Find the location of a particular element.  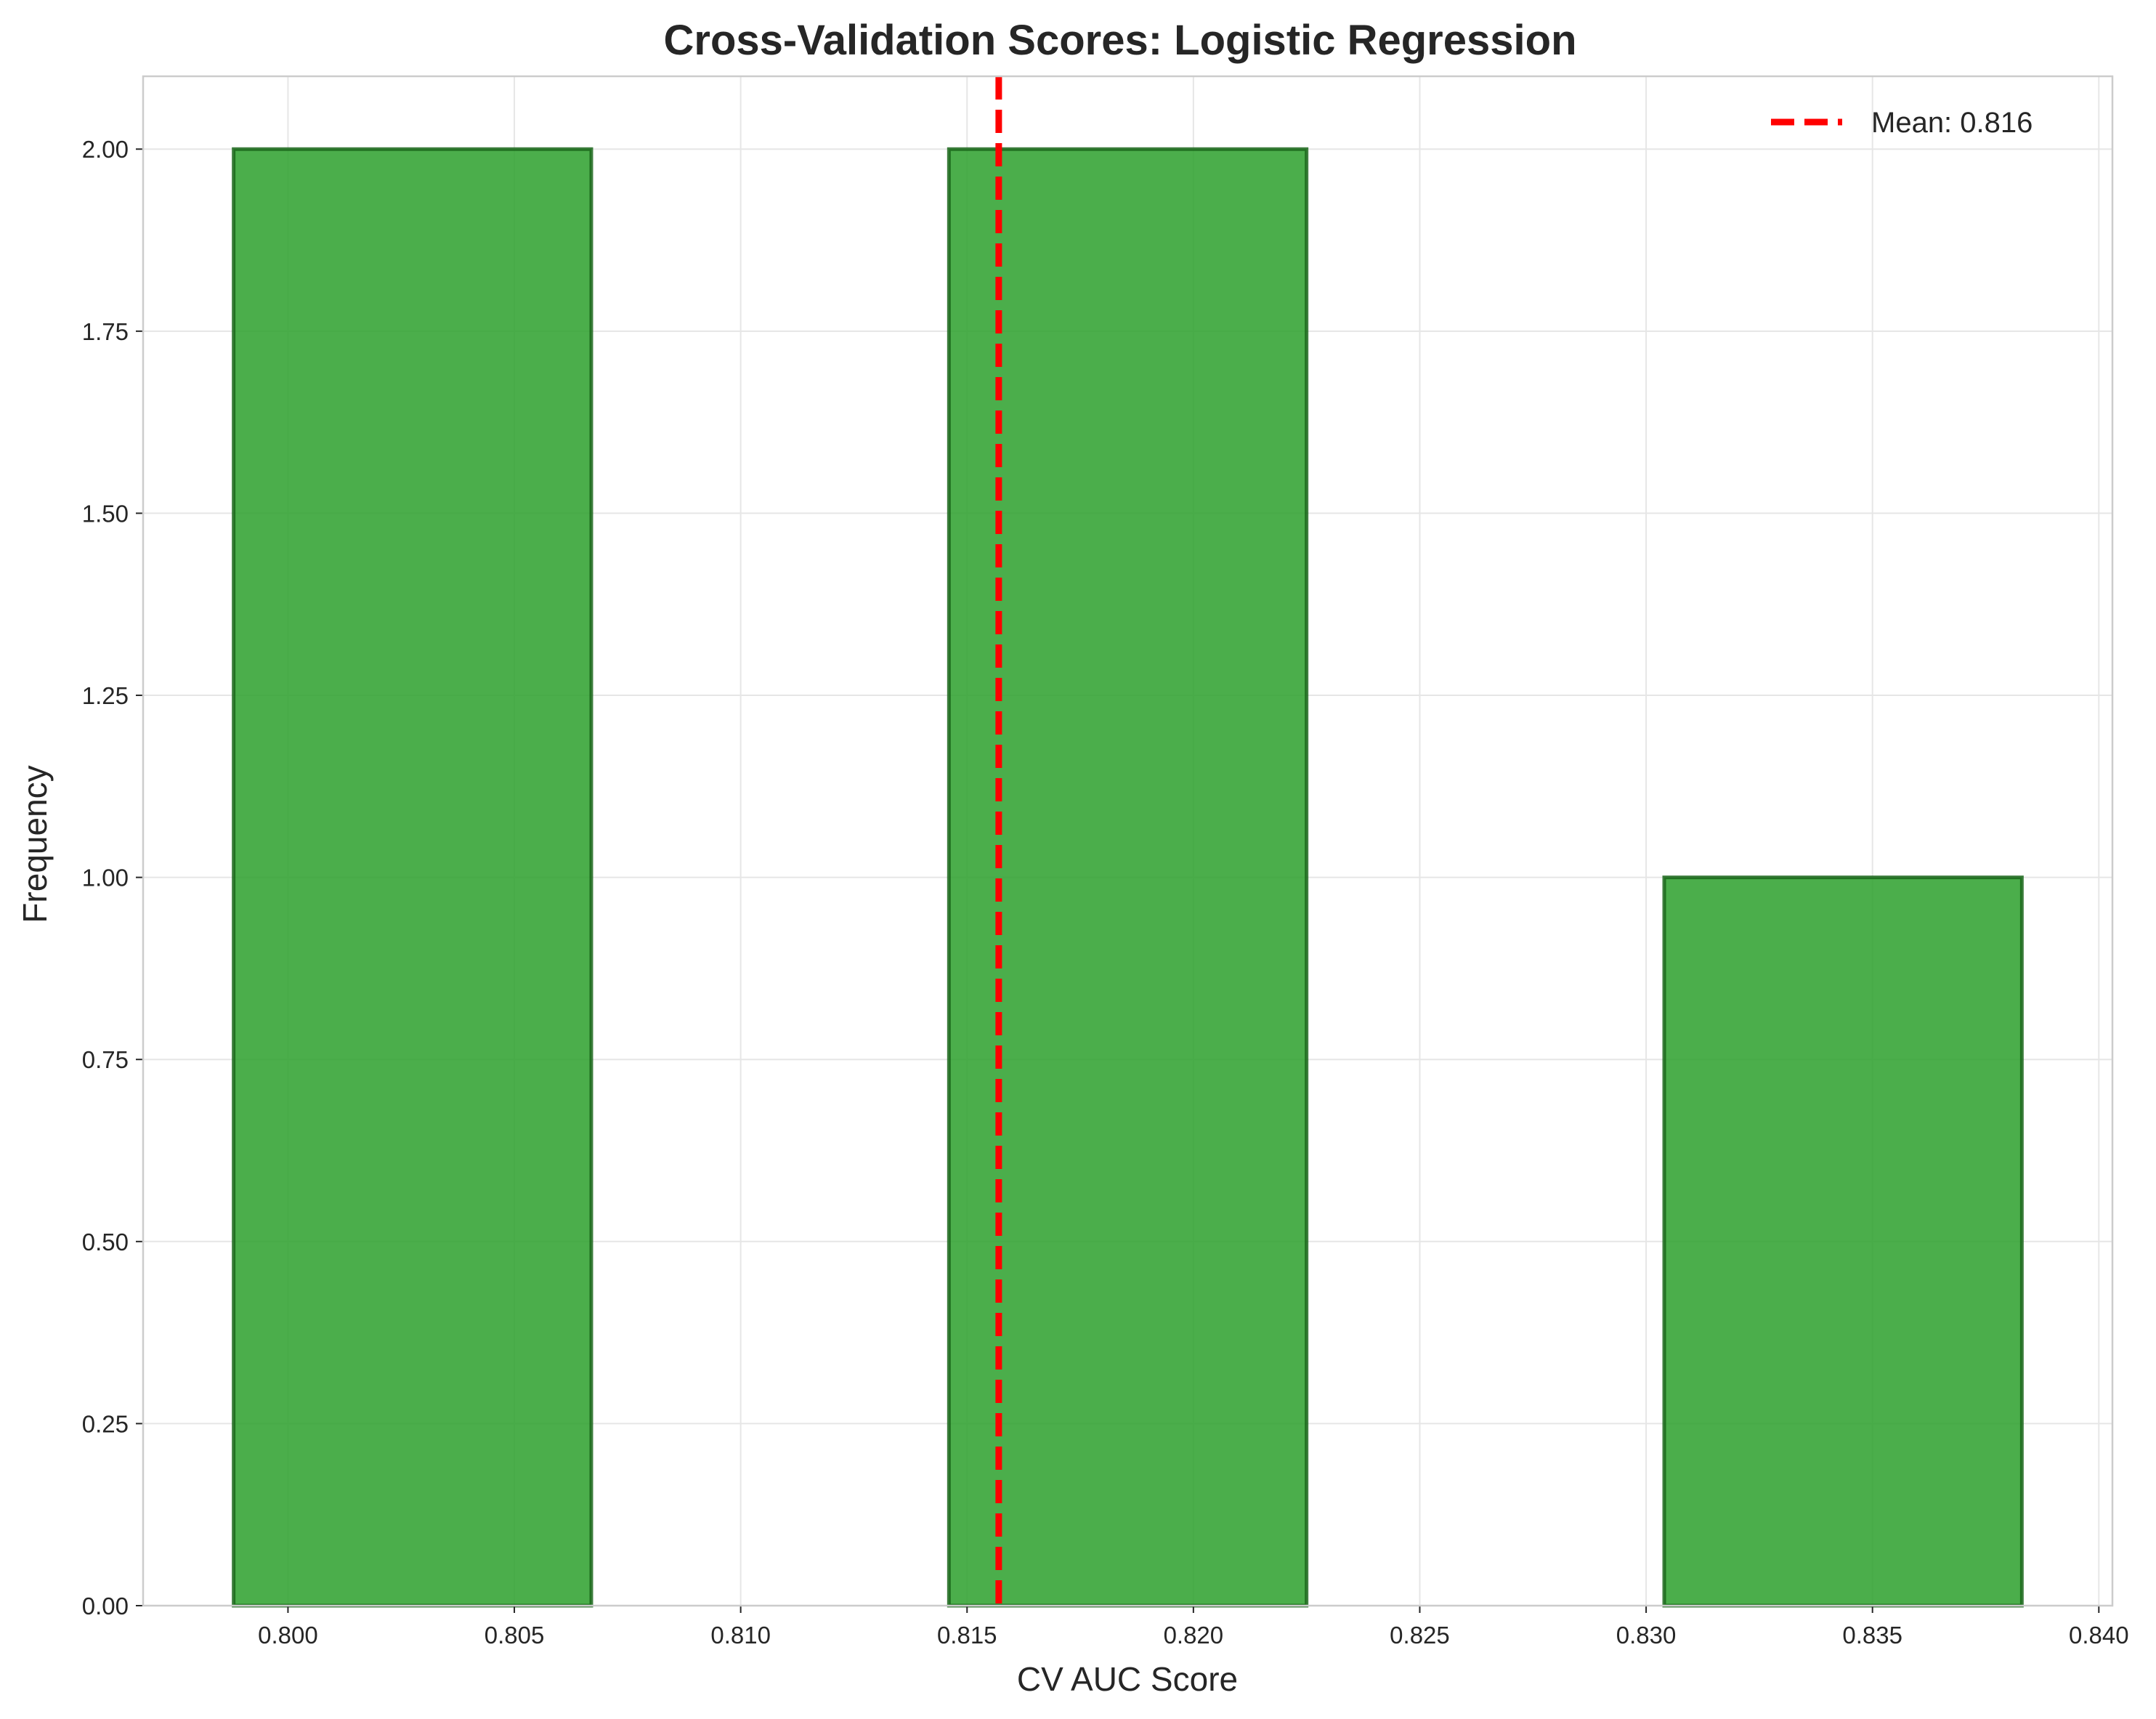

x-axis-label: CV AUC Score is located at coordinates (1127, 1679).